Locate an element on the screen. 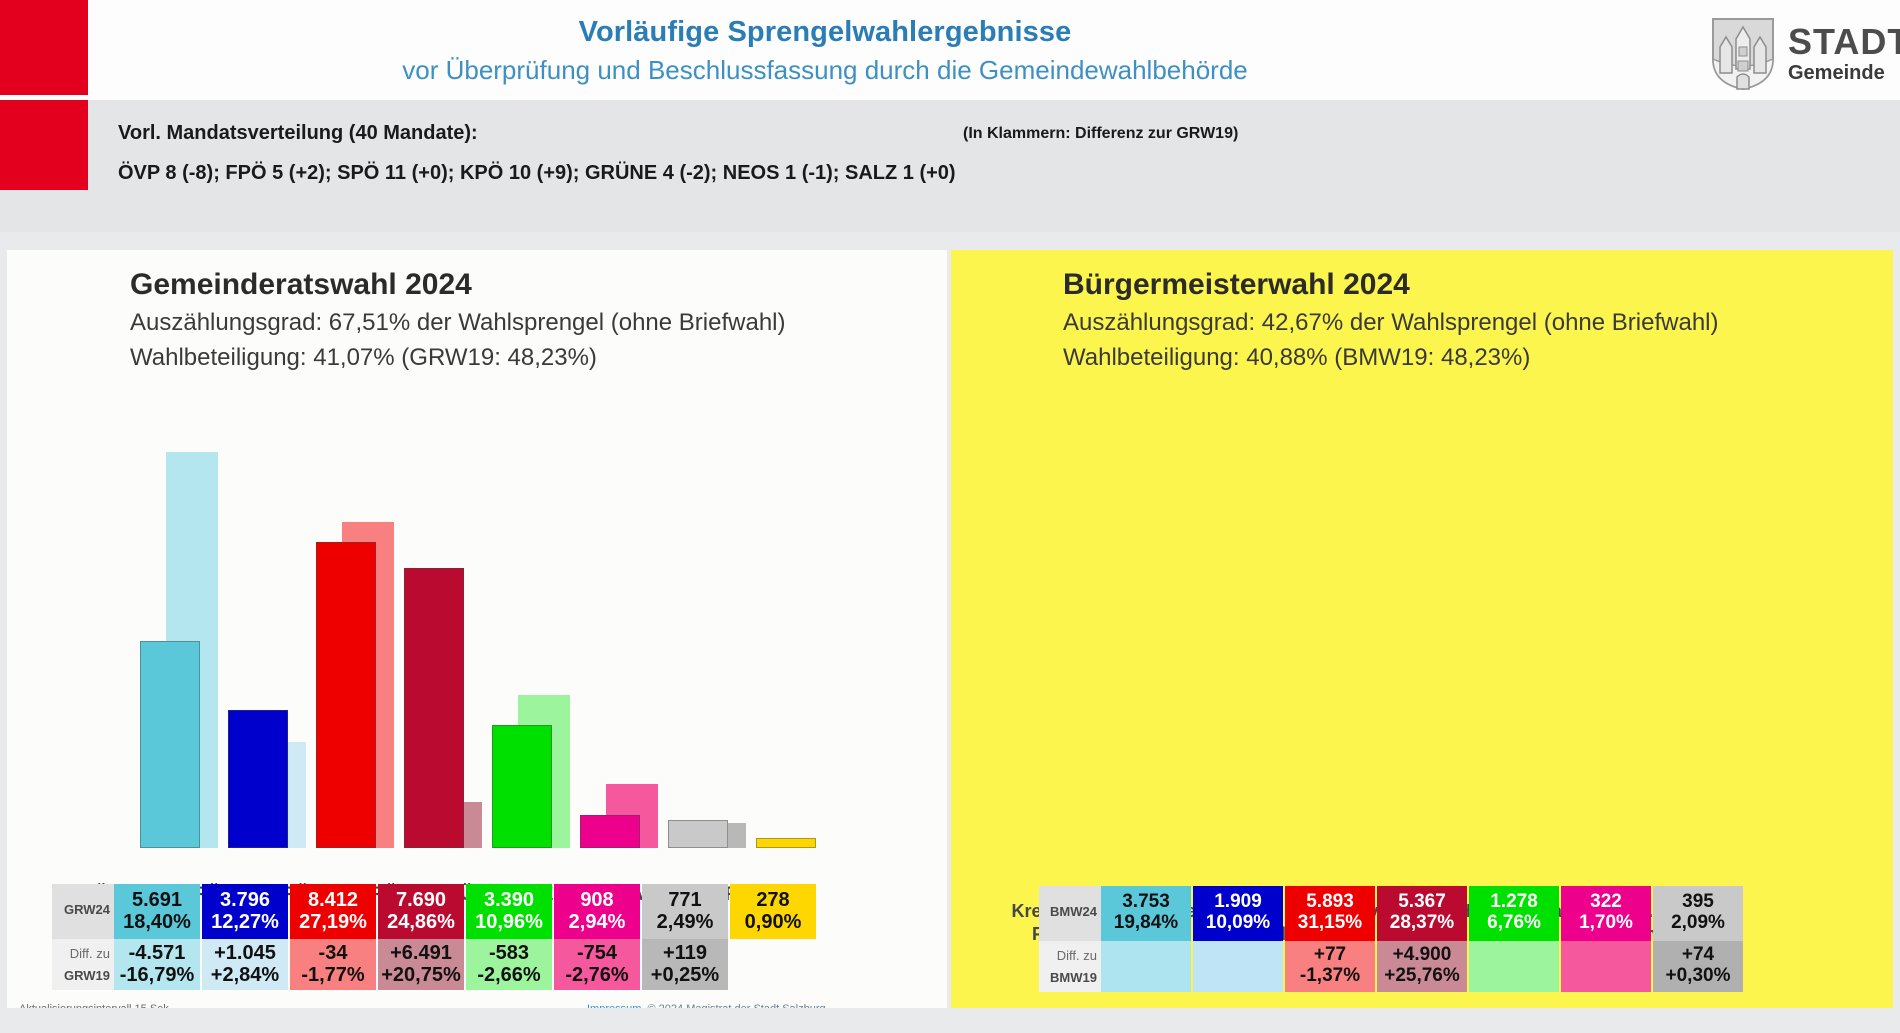  table-cell-diff: +1.045 +2,84% is located at coordinates (245, 964).